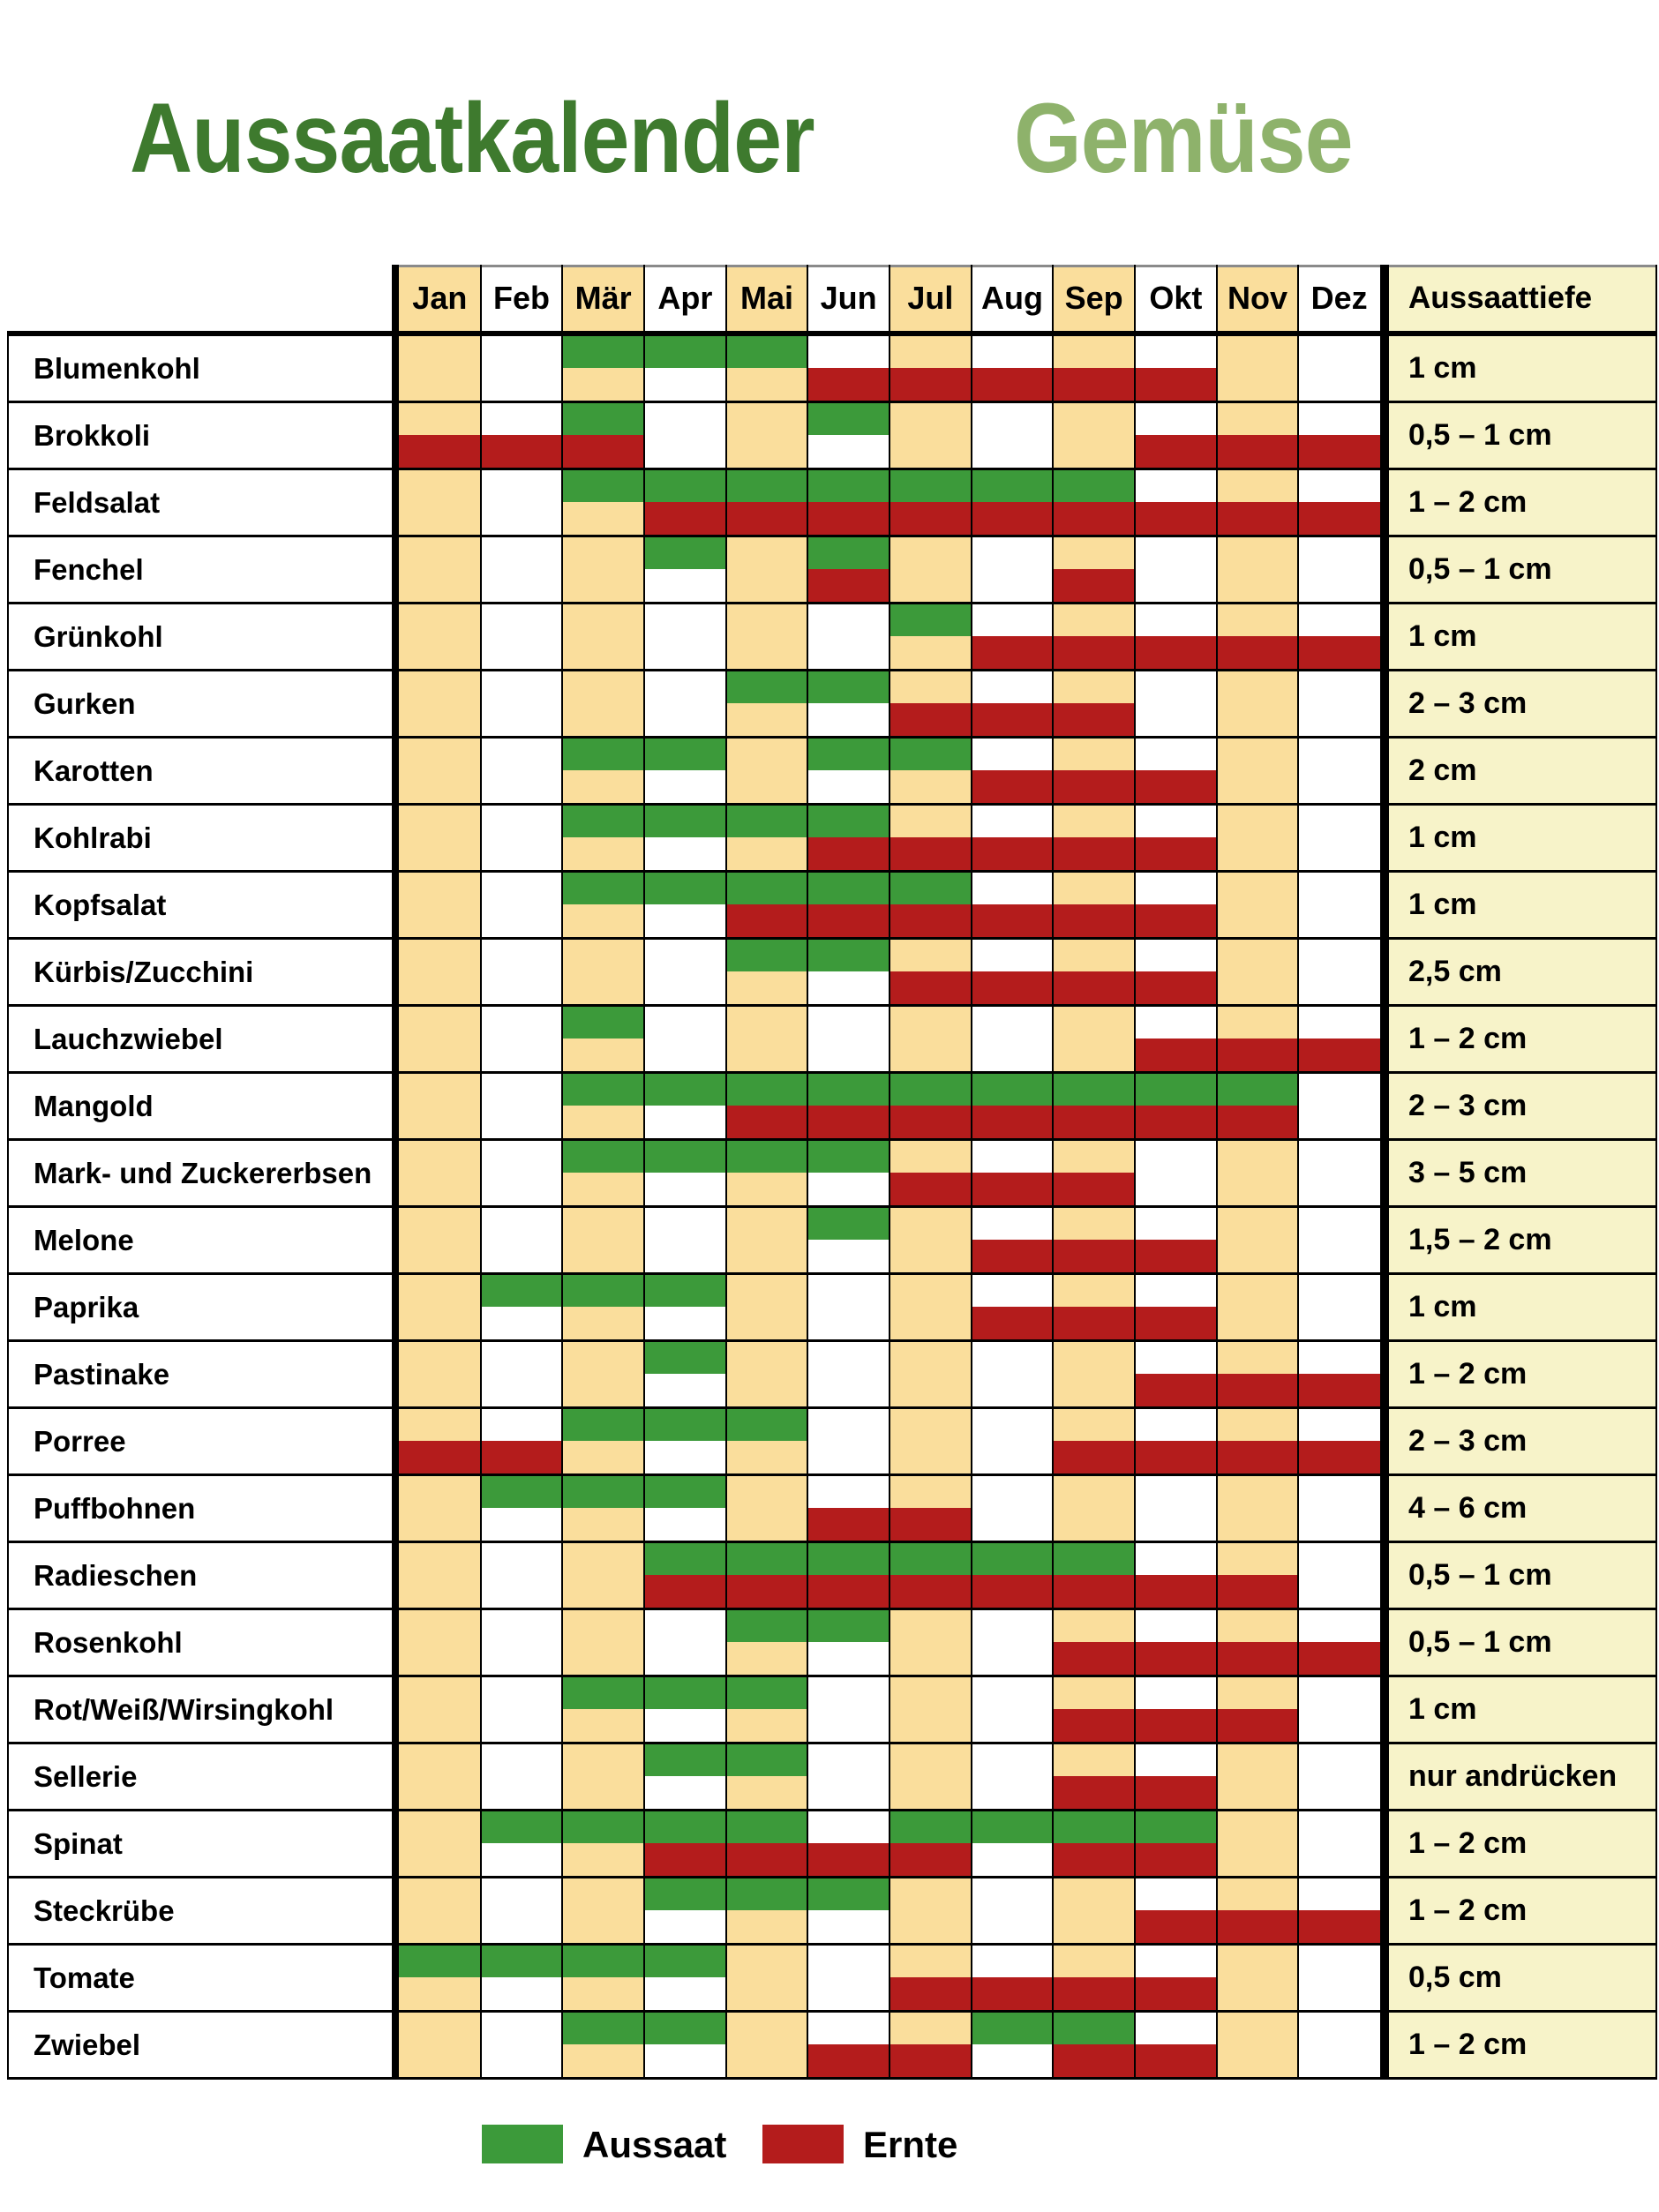 The width and height of the screenshot is (1659, 2212). Describe the element at coordinates (1455, 972) in the screenshot. I see `depth-cell: 2,5 cm` at that location.